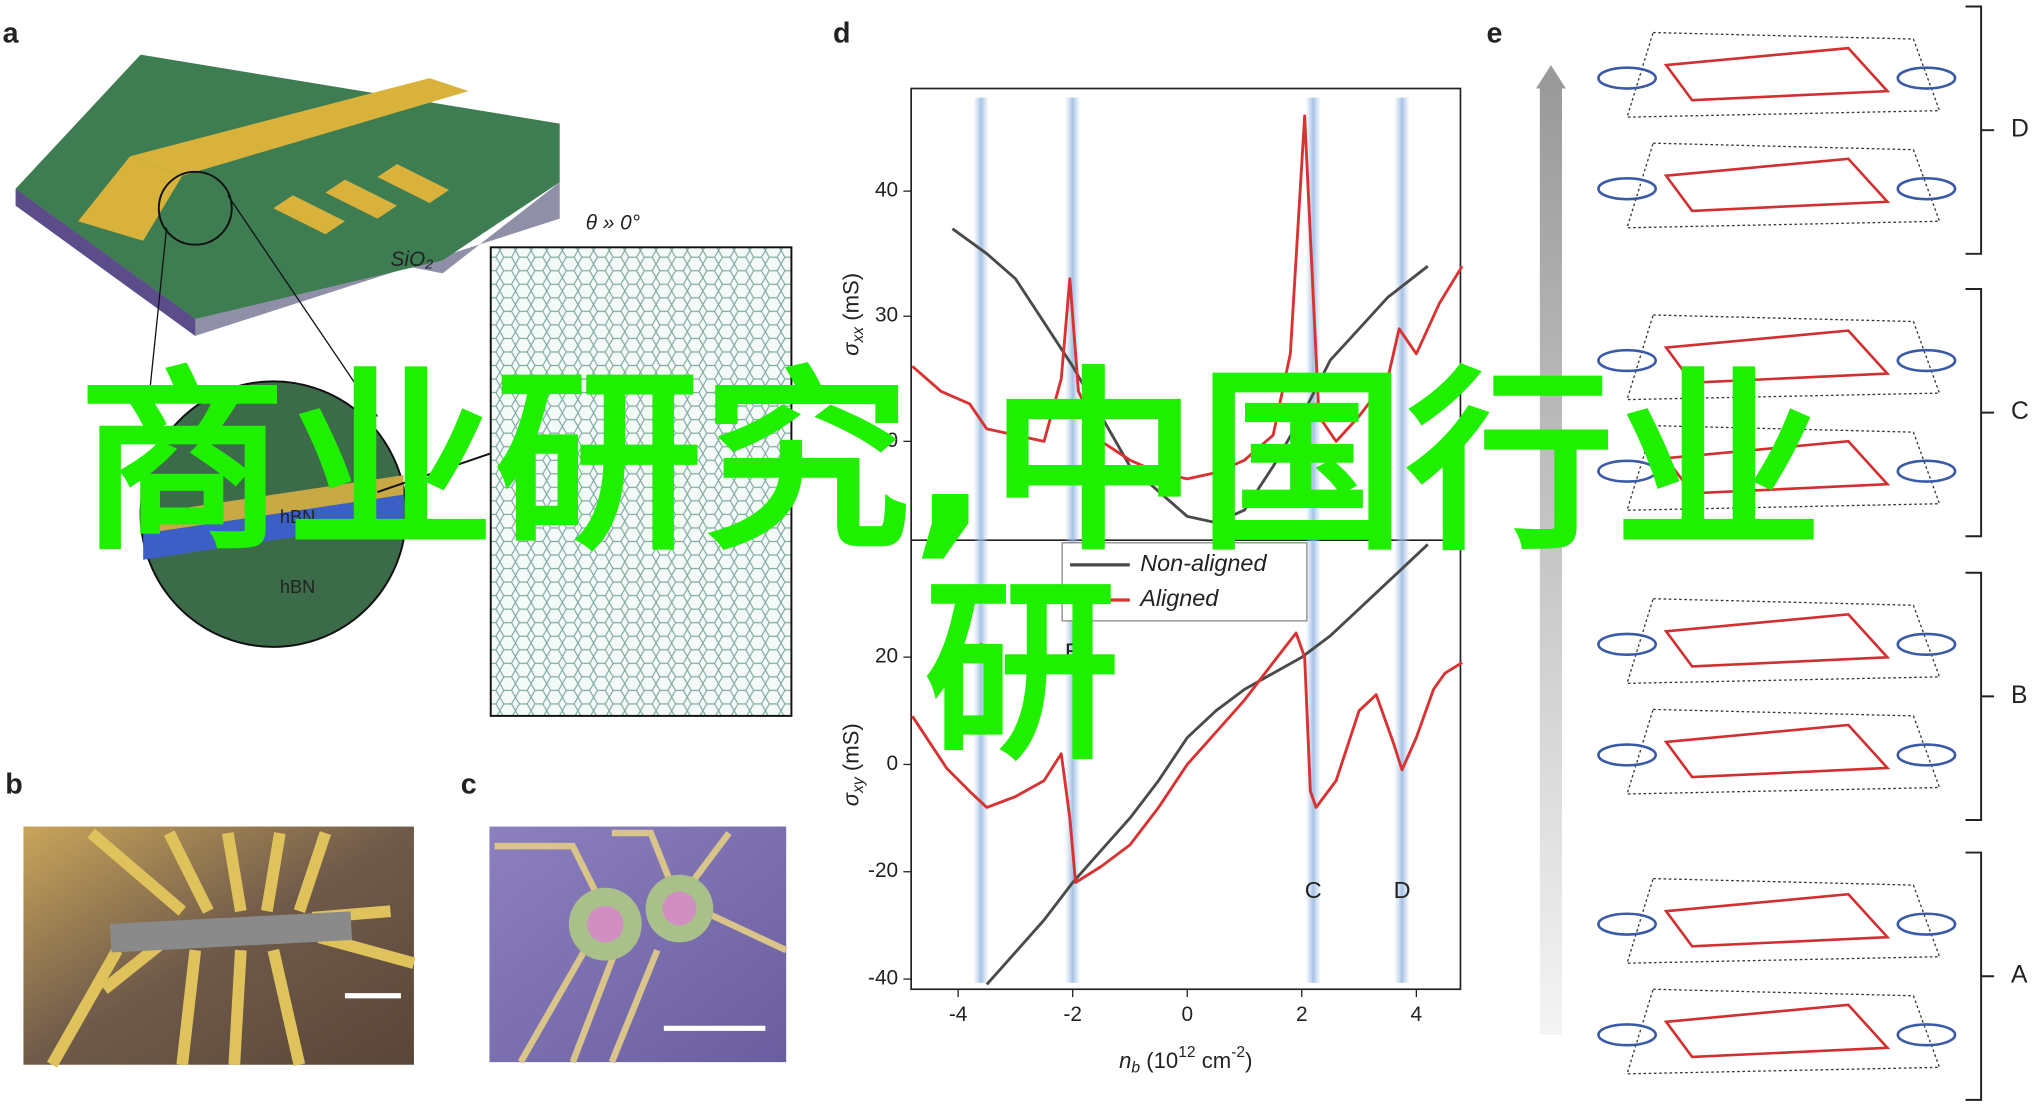 The width and height of the screenshot is (2041, 1109). What do you see at coordinates (1248, 1060) in the screenshot?
I see `unit: )` at bounding box center [1248, 1060].